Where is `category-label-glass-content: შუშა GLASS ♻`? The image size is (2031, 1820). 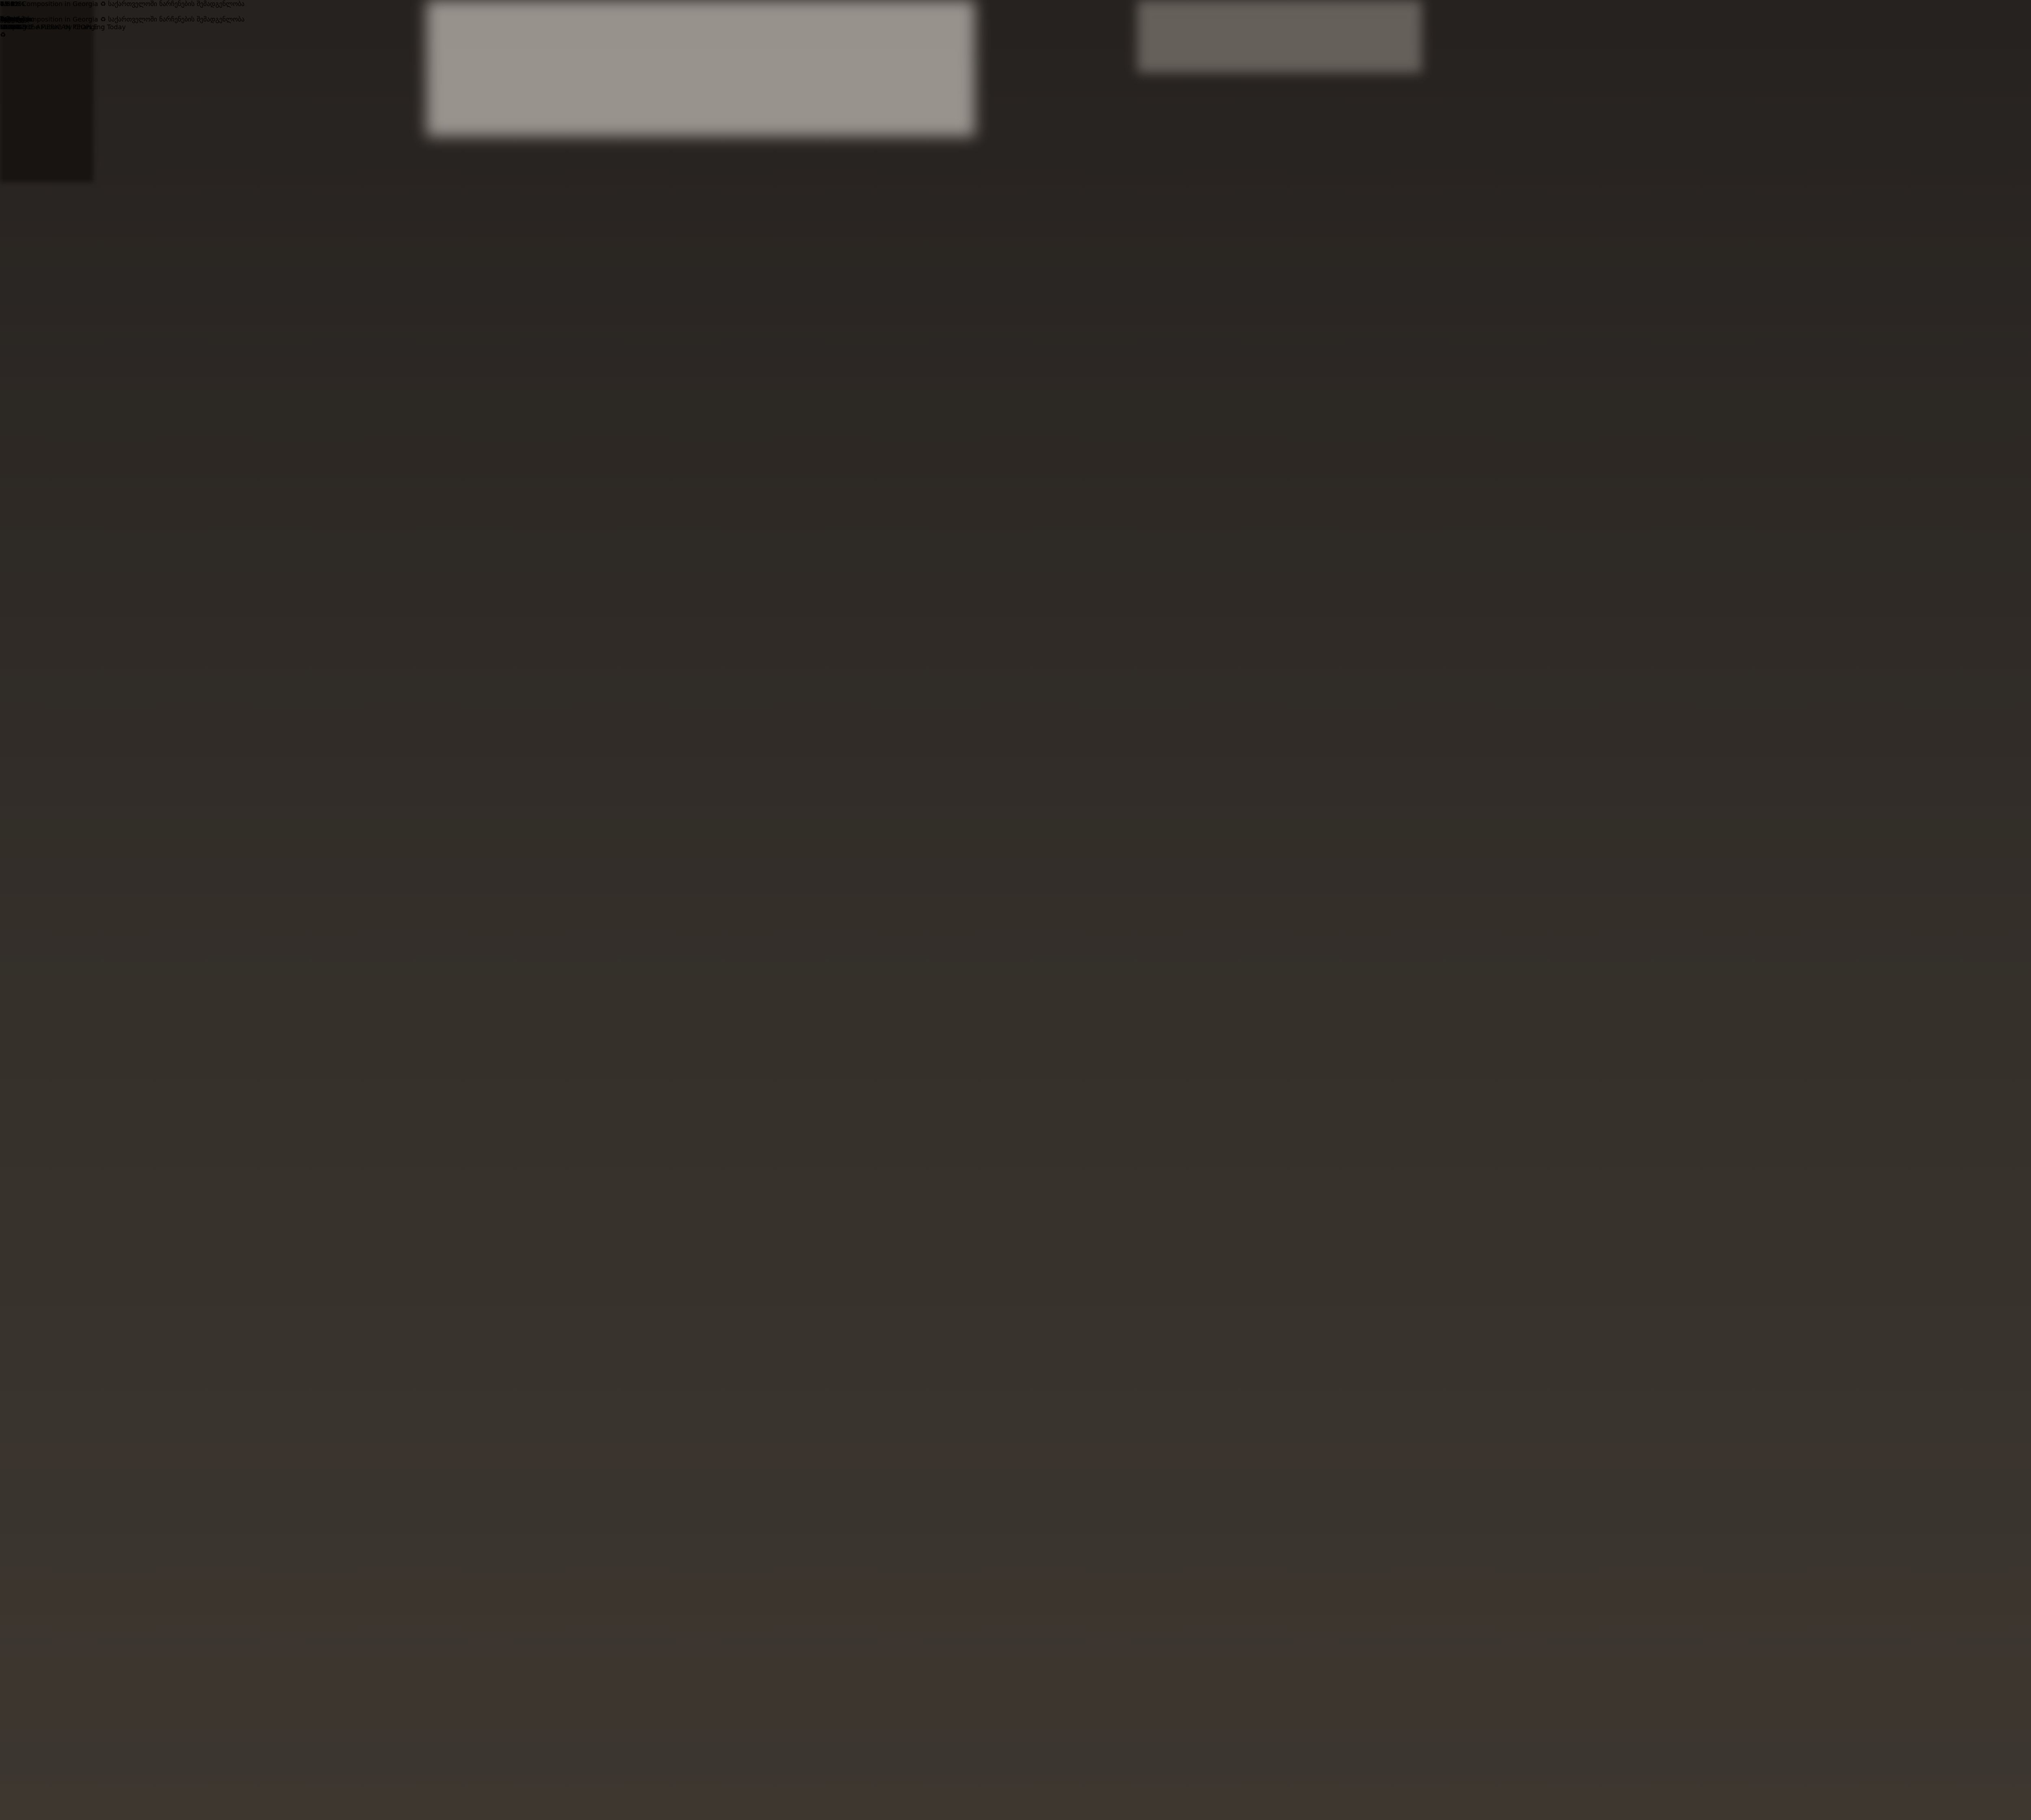
category-label-glass-content: შუშა GLASS ♻ is located at coordinates (11, 27).